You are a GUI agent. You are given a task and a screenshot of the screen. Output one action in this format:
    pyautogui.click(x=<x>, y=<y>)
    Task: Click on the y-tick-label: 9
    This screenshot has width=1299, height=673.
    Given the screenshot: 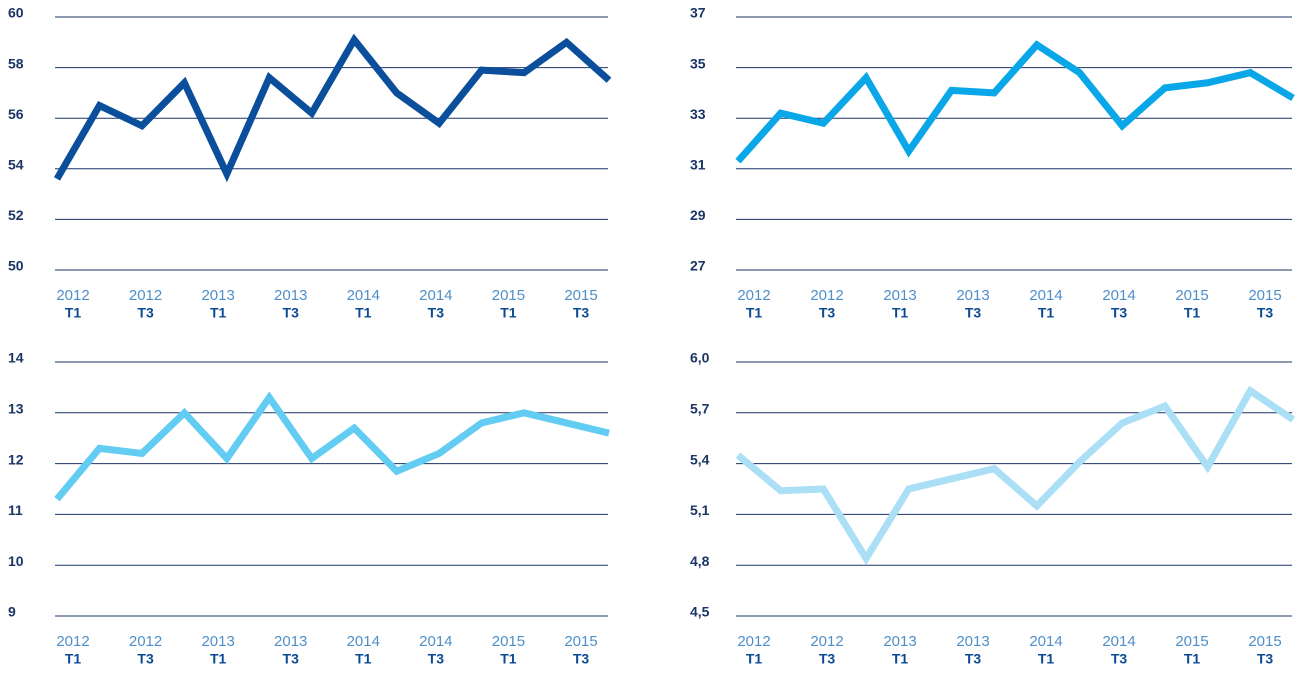 What is the action you would take?
    pyautogui.click(x=12, y=612)
    